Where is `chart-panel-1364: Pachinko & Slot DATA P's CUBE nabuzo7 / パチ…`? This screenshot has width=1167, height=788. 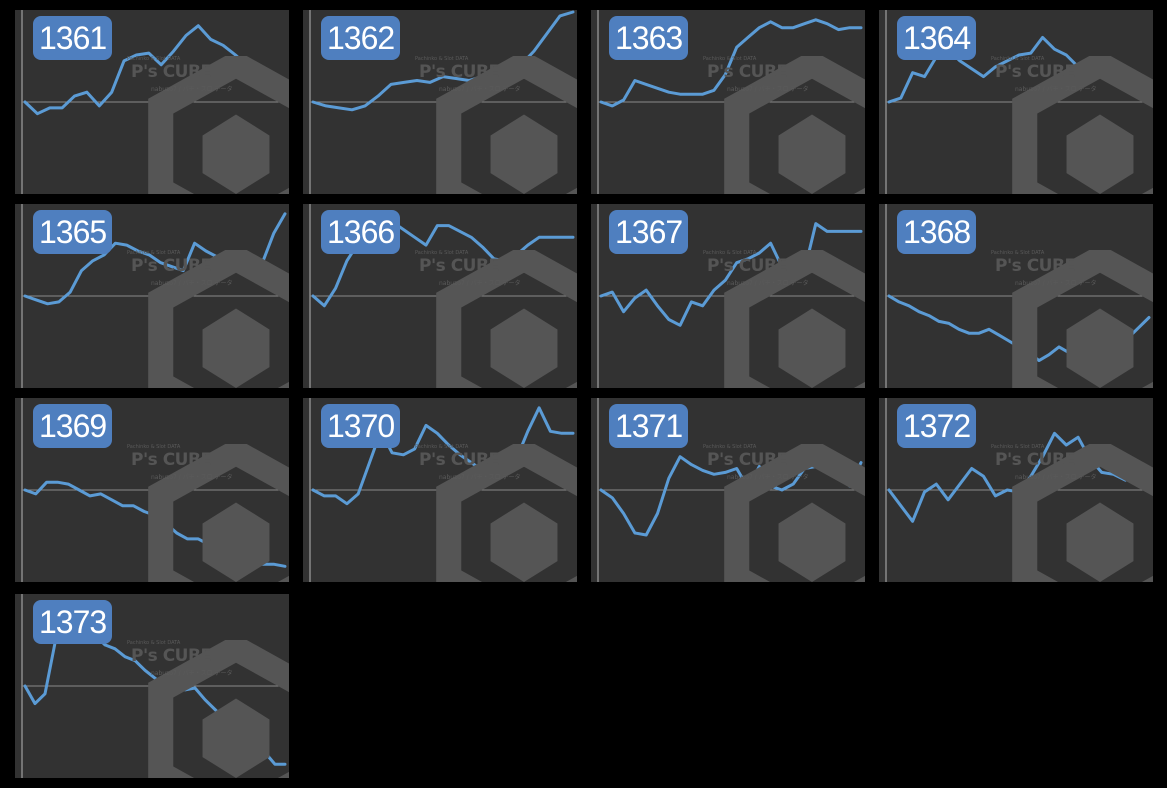
chart-panel-1364: Pachinko & Slot DATA P's CUBE nabuzo7 / パチ… is located at coordinates (1016, 102).